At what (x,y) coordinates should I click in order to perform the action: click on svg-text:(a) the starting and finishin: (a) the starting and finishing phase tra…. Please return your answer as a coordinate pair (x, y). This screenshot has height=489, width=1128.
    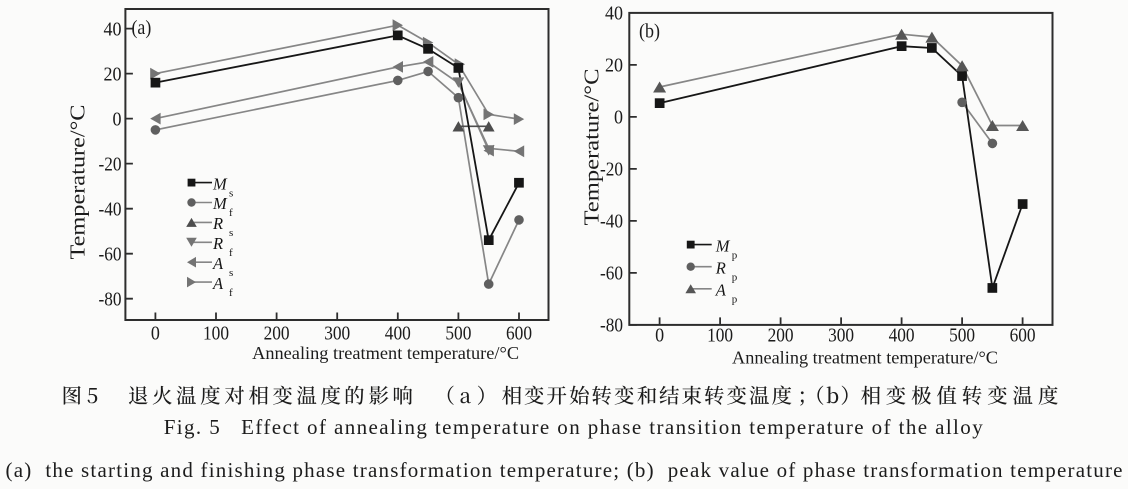
    Looking at the image, I should click on (564, 470).